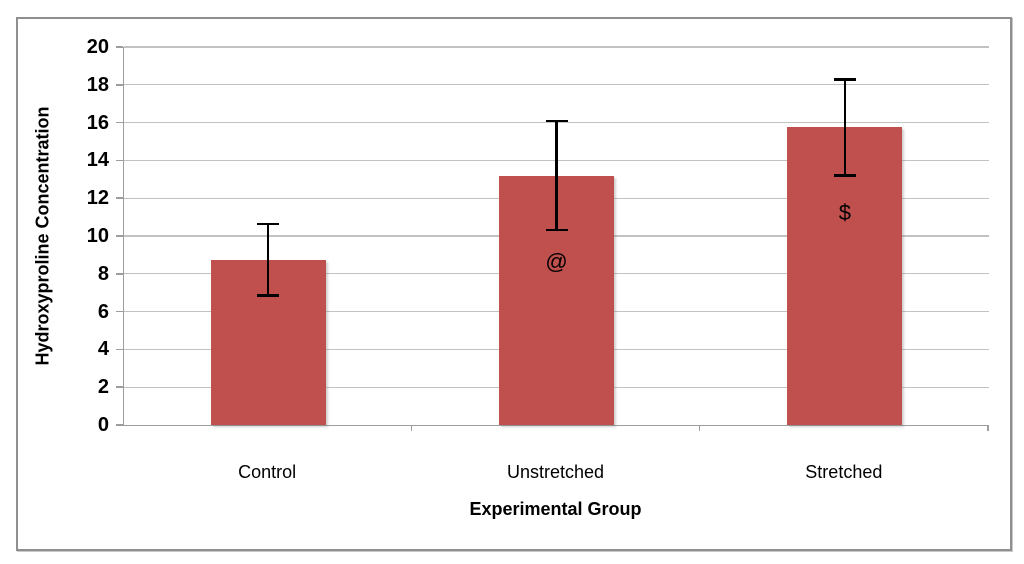 The image size is (1024, 564). What do you see at coordinates (103, 311) in the screenshot?
I see `y-tick-label: 6` at bounding box center [103, 311].